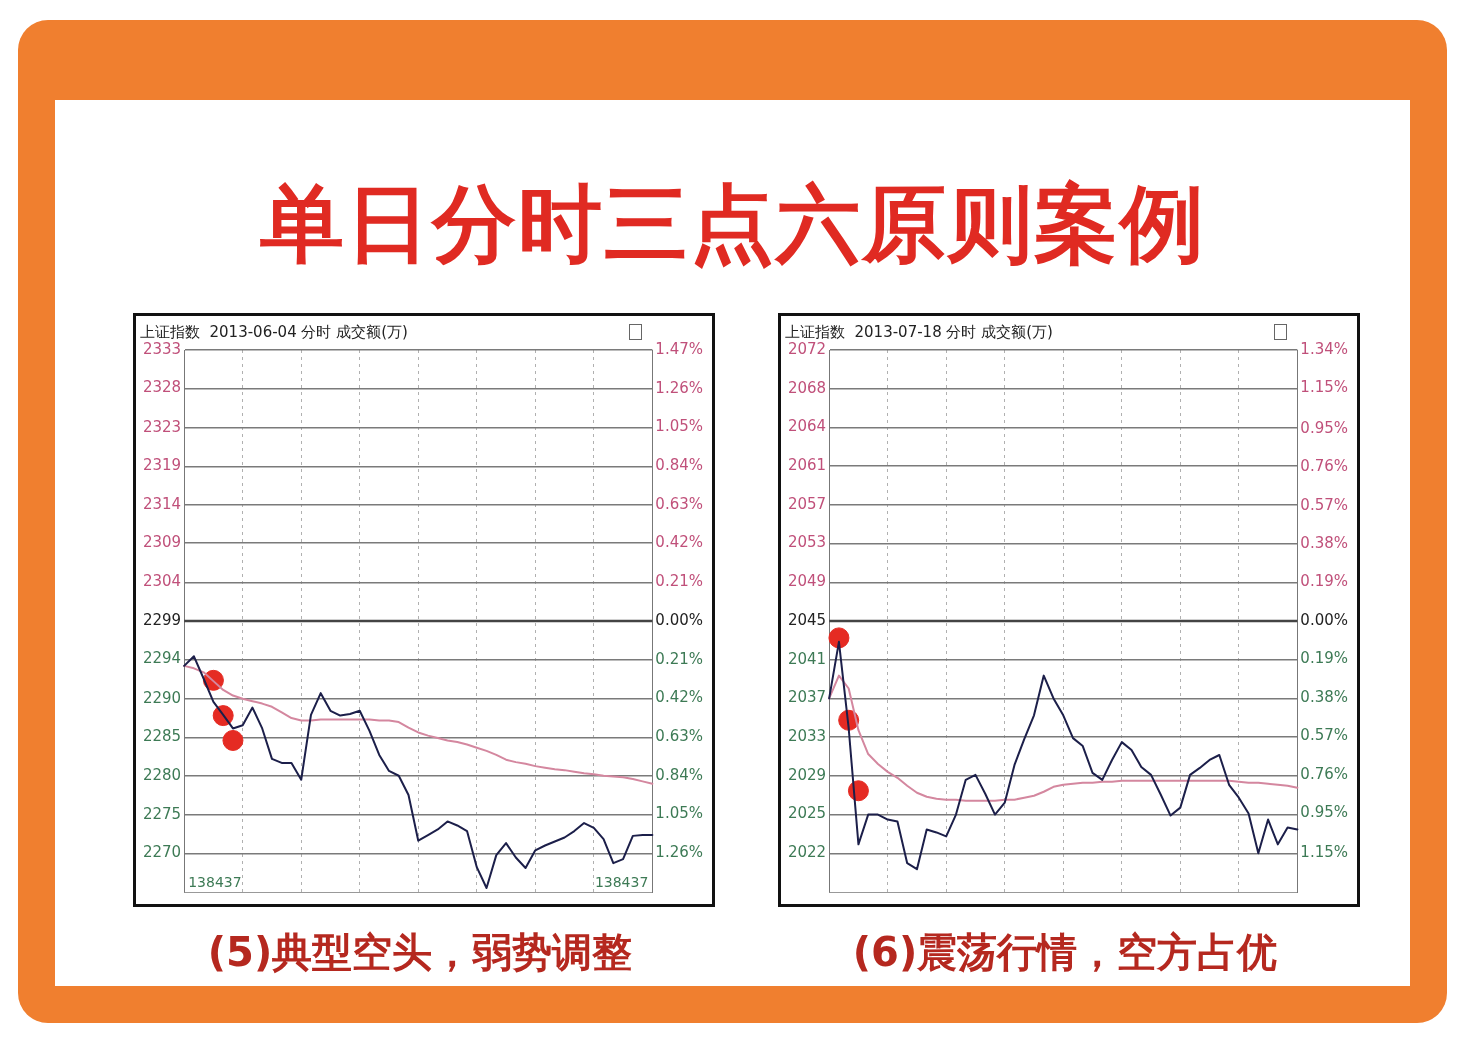 This screenshot has width=1465, height=1043. What do you see at coordinates (215, 881) in the screenshot?
I see `annotation: 138437` at bounding box center [215, 881].